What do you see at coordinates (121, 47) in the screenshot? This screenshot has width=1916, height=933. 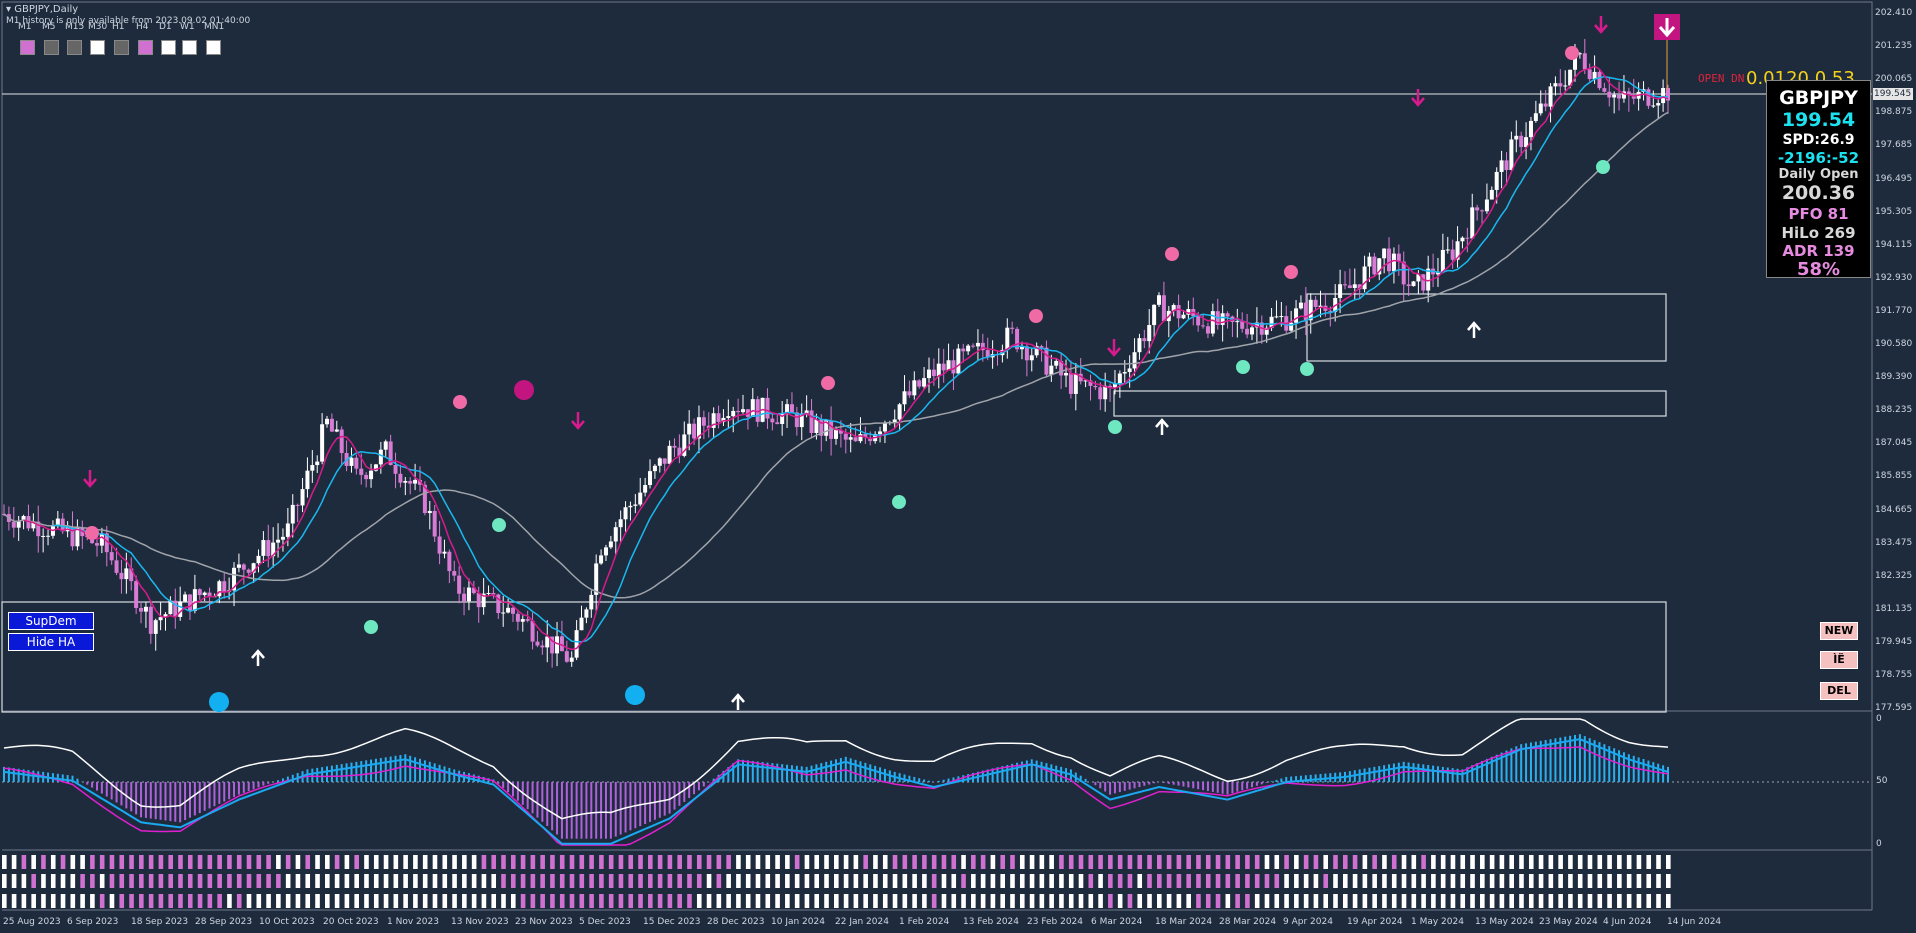 I see `timeframe-toggle-h1` at bounding box center [121, 47].